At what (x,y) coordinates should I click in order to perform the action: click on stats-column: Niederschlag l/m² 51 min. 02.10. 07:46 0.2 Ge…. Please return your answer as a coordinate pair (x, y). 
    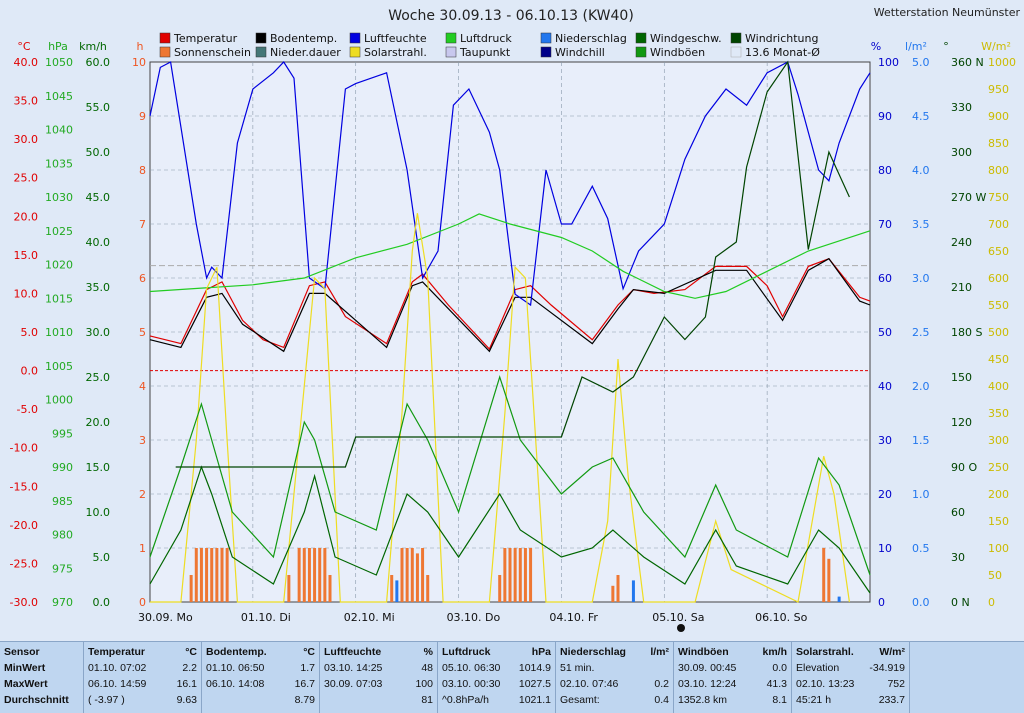
    Looking at the image, I should click on (615, 677).